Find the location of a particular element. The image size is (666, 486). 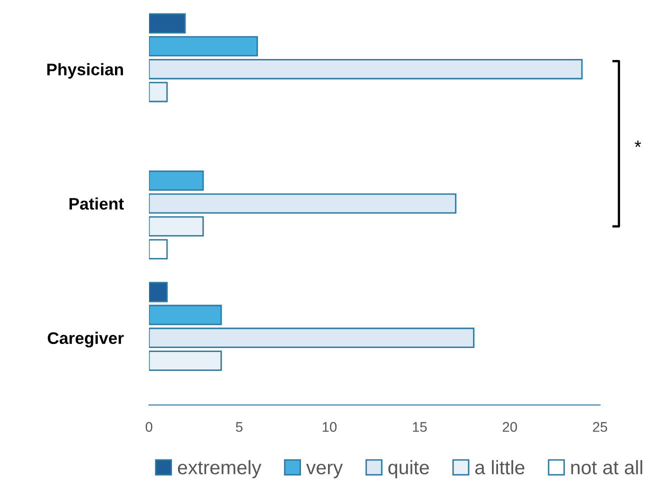

x-tick-label: 20 is located at coordinates (509, 427).